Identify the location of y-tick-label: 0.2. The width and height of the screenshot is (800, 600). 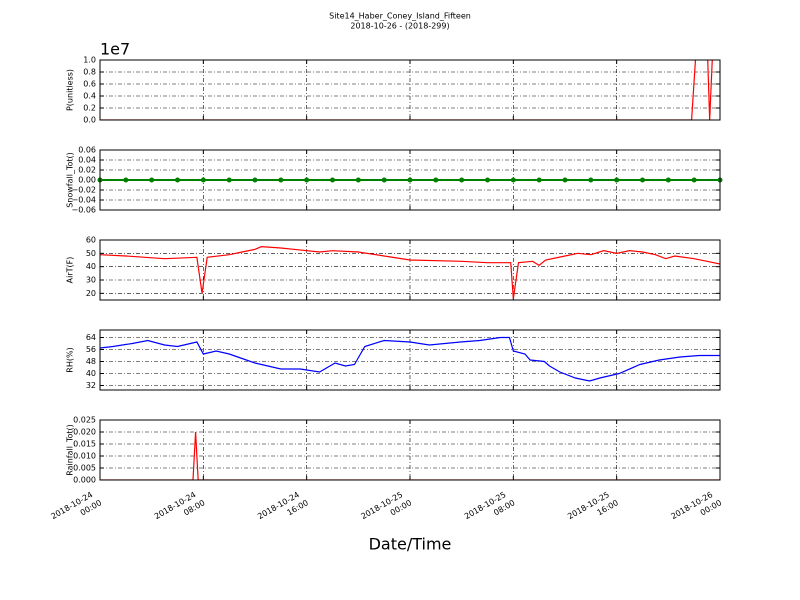
(89, 108).